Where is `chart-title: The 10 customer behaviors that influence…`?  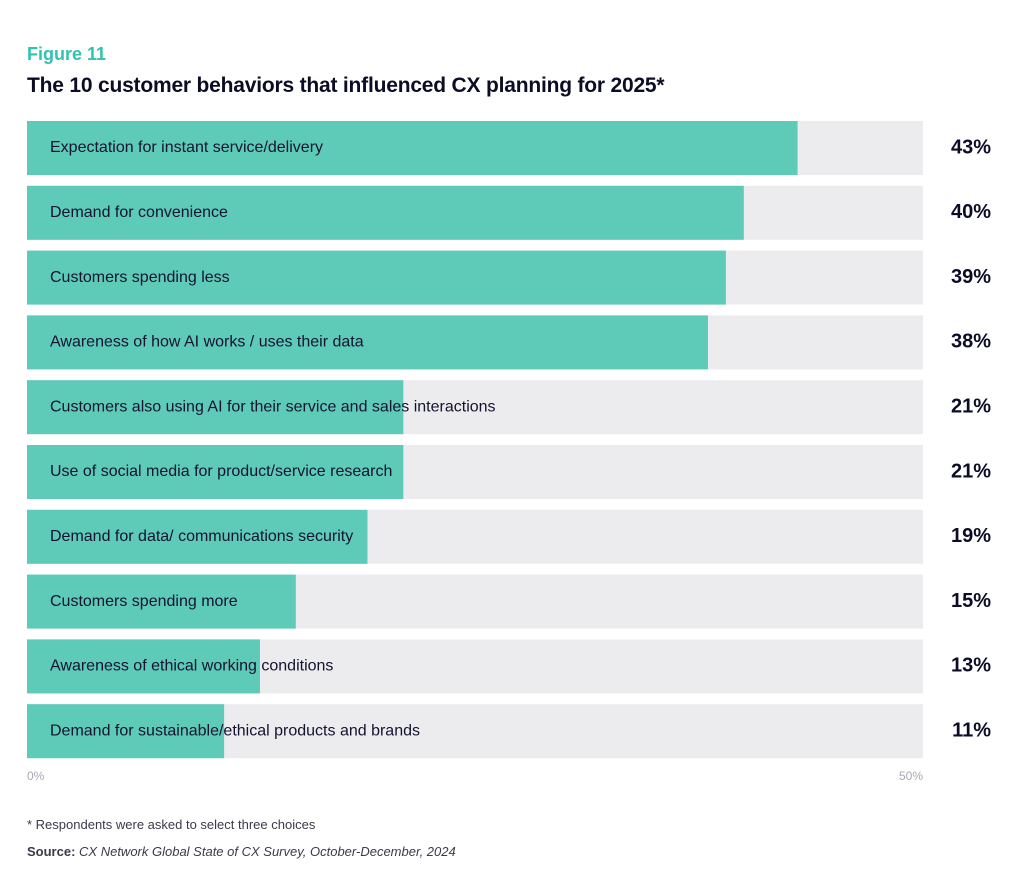 chart-title: The 10 customer behaviors that influence… is located at coordinates (346, 85).